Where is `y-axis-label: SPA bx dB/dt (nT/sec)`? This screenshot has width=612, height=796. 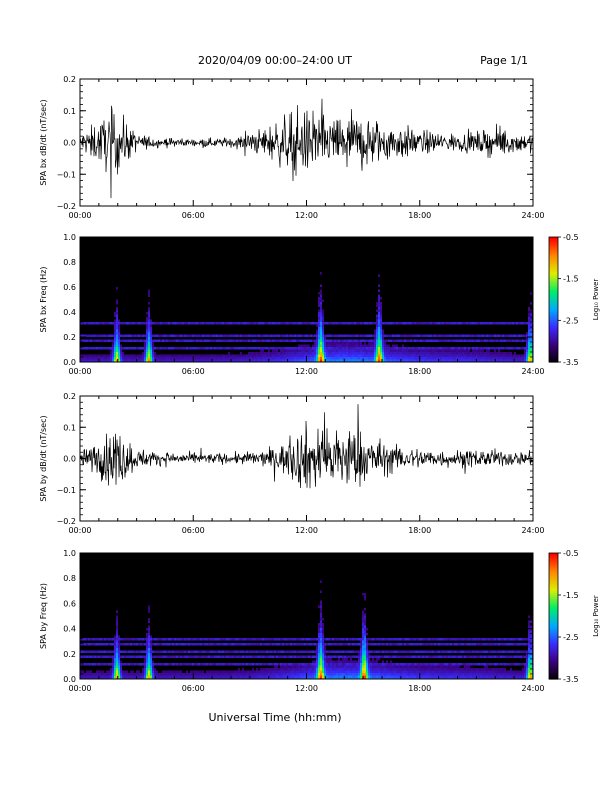
y-axis-label: SPA bx dB/dt (nT/sec) is located at coordinates (43, 142).